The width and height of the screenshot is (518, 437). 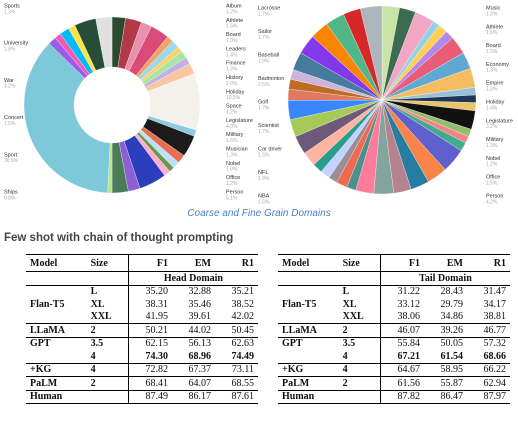 I want to click on score-cell: 56.13, so click(x=199, y=344).